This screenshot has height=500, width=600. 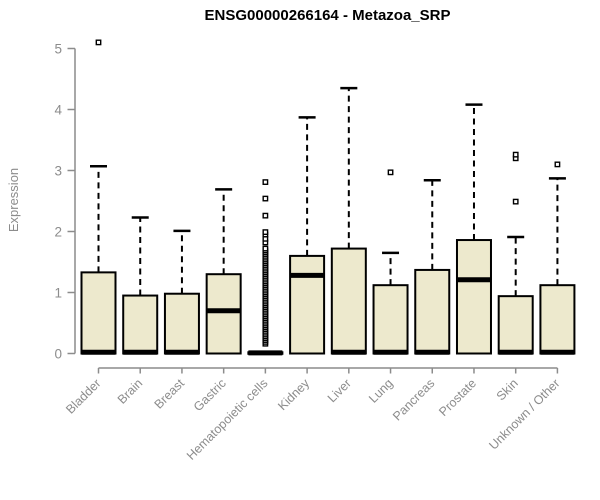 I want to click on boxplot-gastric, so click(x=223, y=271).